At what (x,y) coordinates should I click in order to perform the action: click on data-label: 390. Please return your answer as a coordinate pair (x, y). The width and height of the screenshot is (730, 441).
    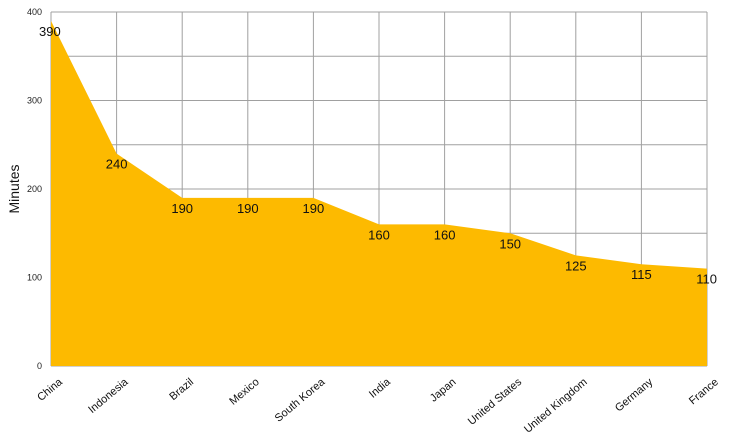
    Looking at the image, I should click on (50, 31).